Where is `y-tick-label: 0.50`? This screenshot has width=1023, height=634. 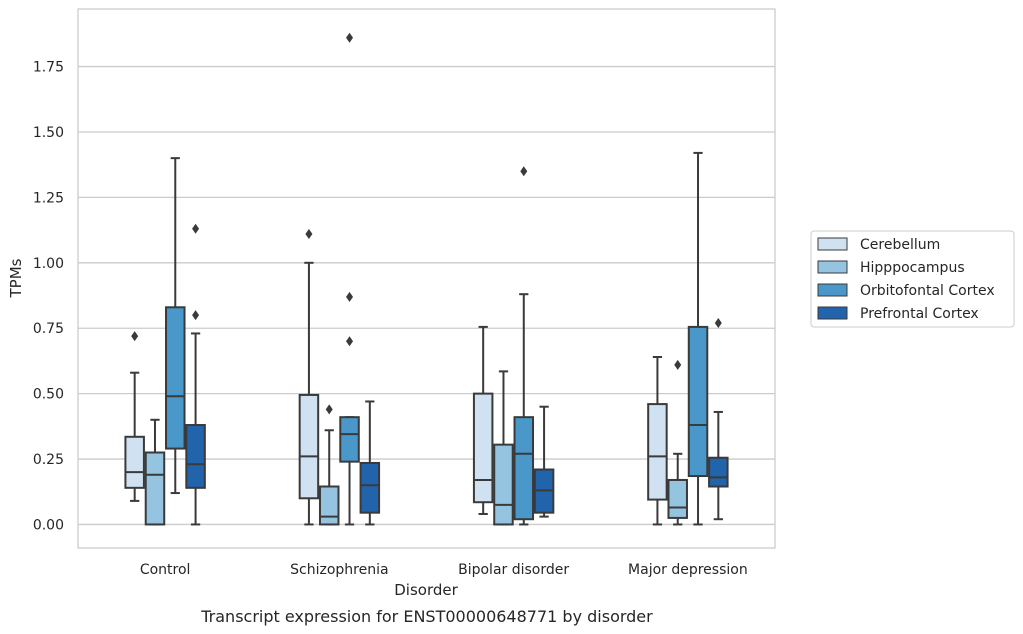 y-tick-label: 0.50 is located at coordinates (48, 395).